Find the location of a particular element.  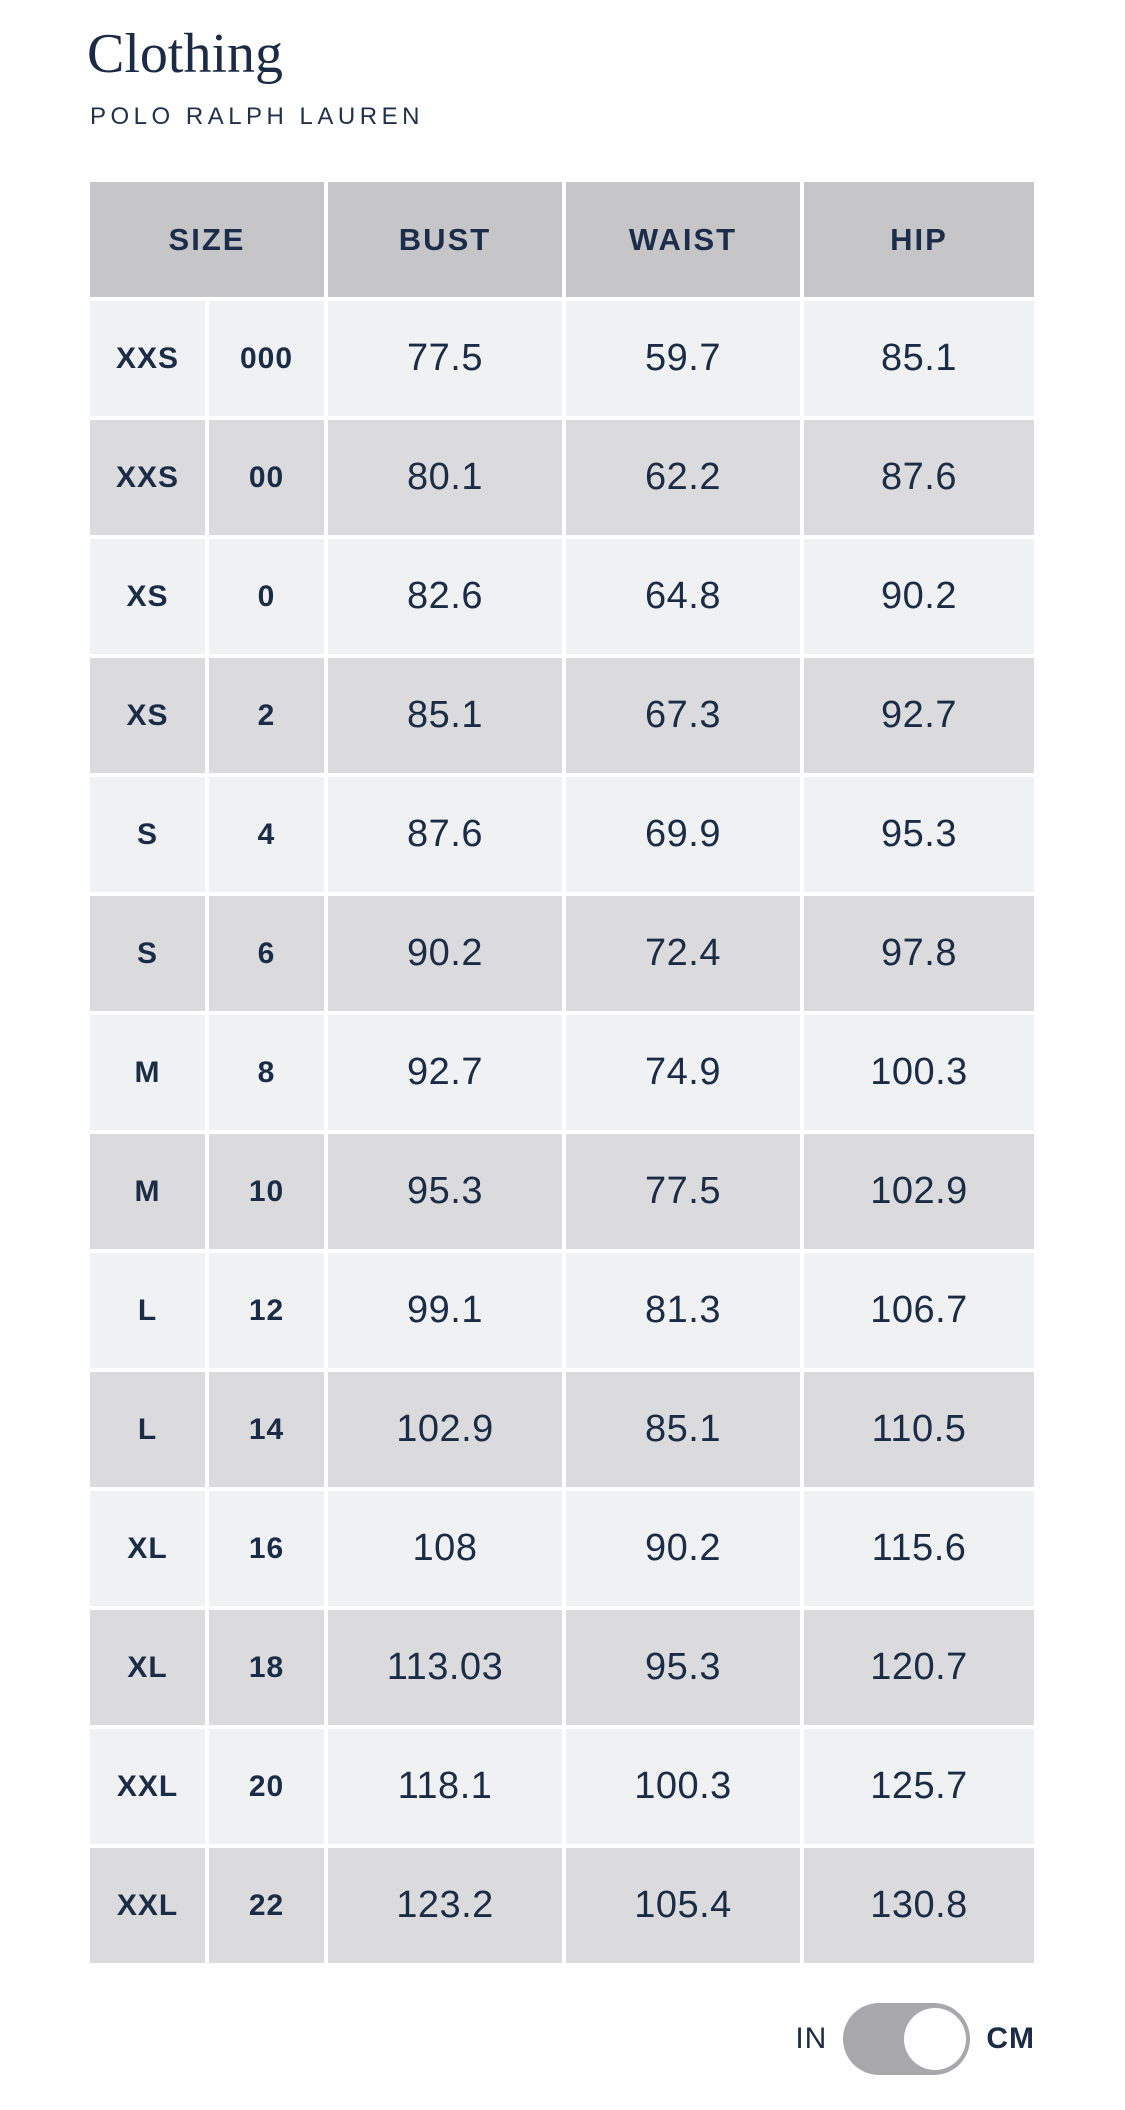

size-num-cell: 000 is located at coordinates (266, 358).